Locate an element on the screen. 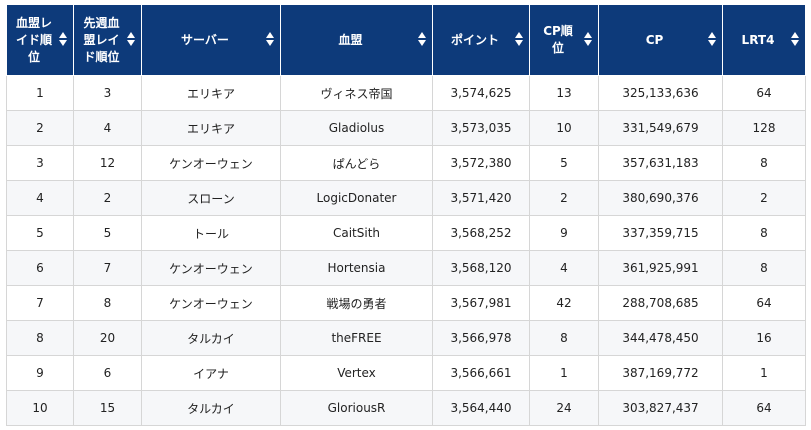 The height and width of the screenshot is (430, 811). cell-last-week-rank: 12 is located at coordinates (107, 163).